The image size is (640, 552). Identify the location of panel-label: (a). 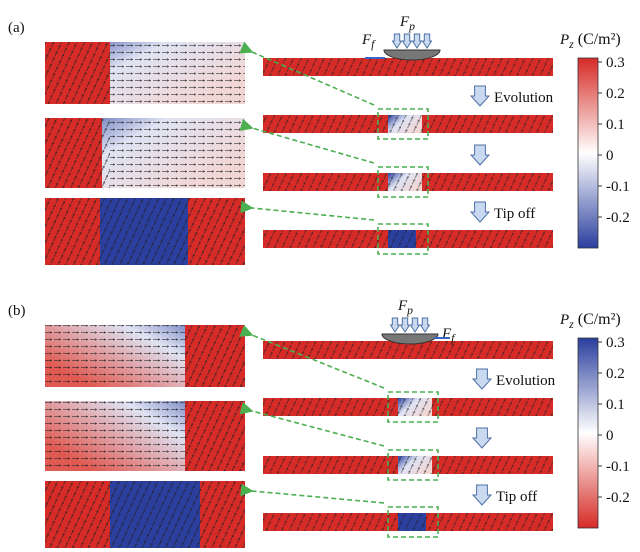
(16, 28).